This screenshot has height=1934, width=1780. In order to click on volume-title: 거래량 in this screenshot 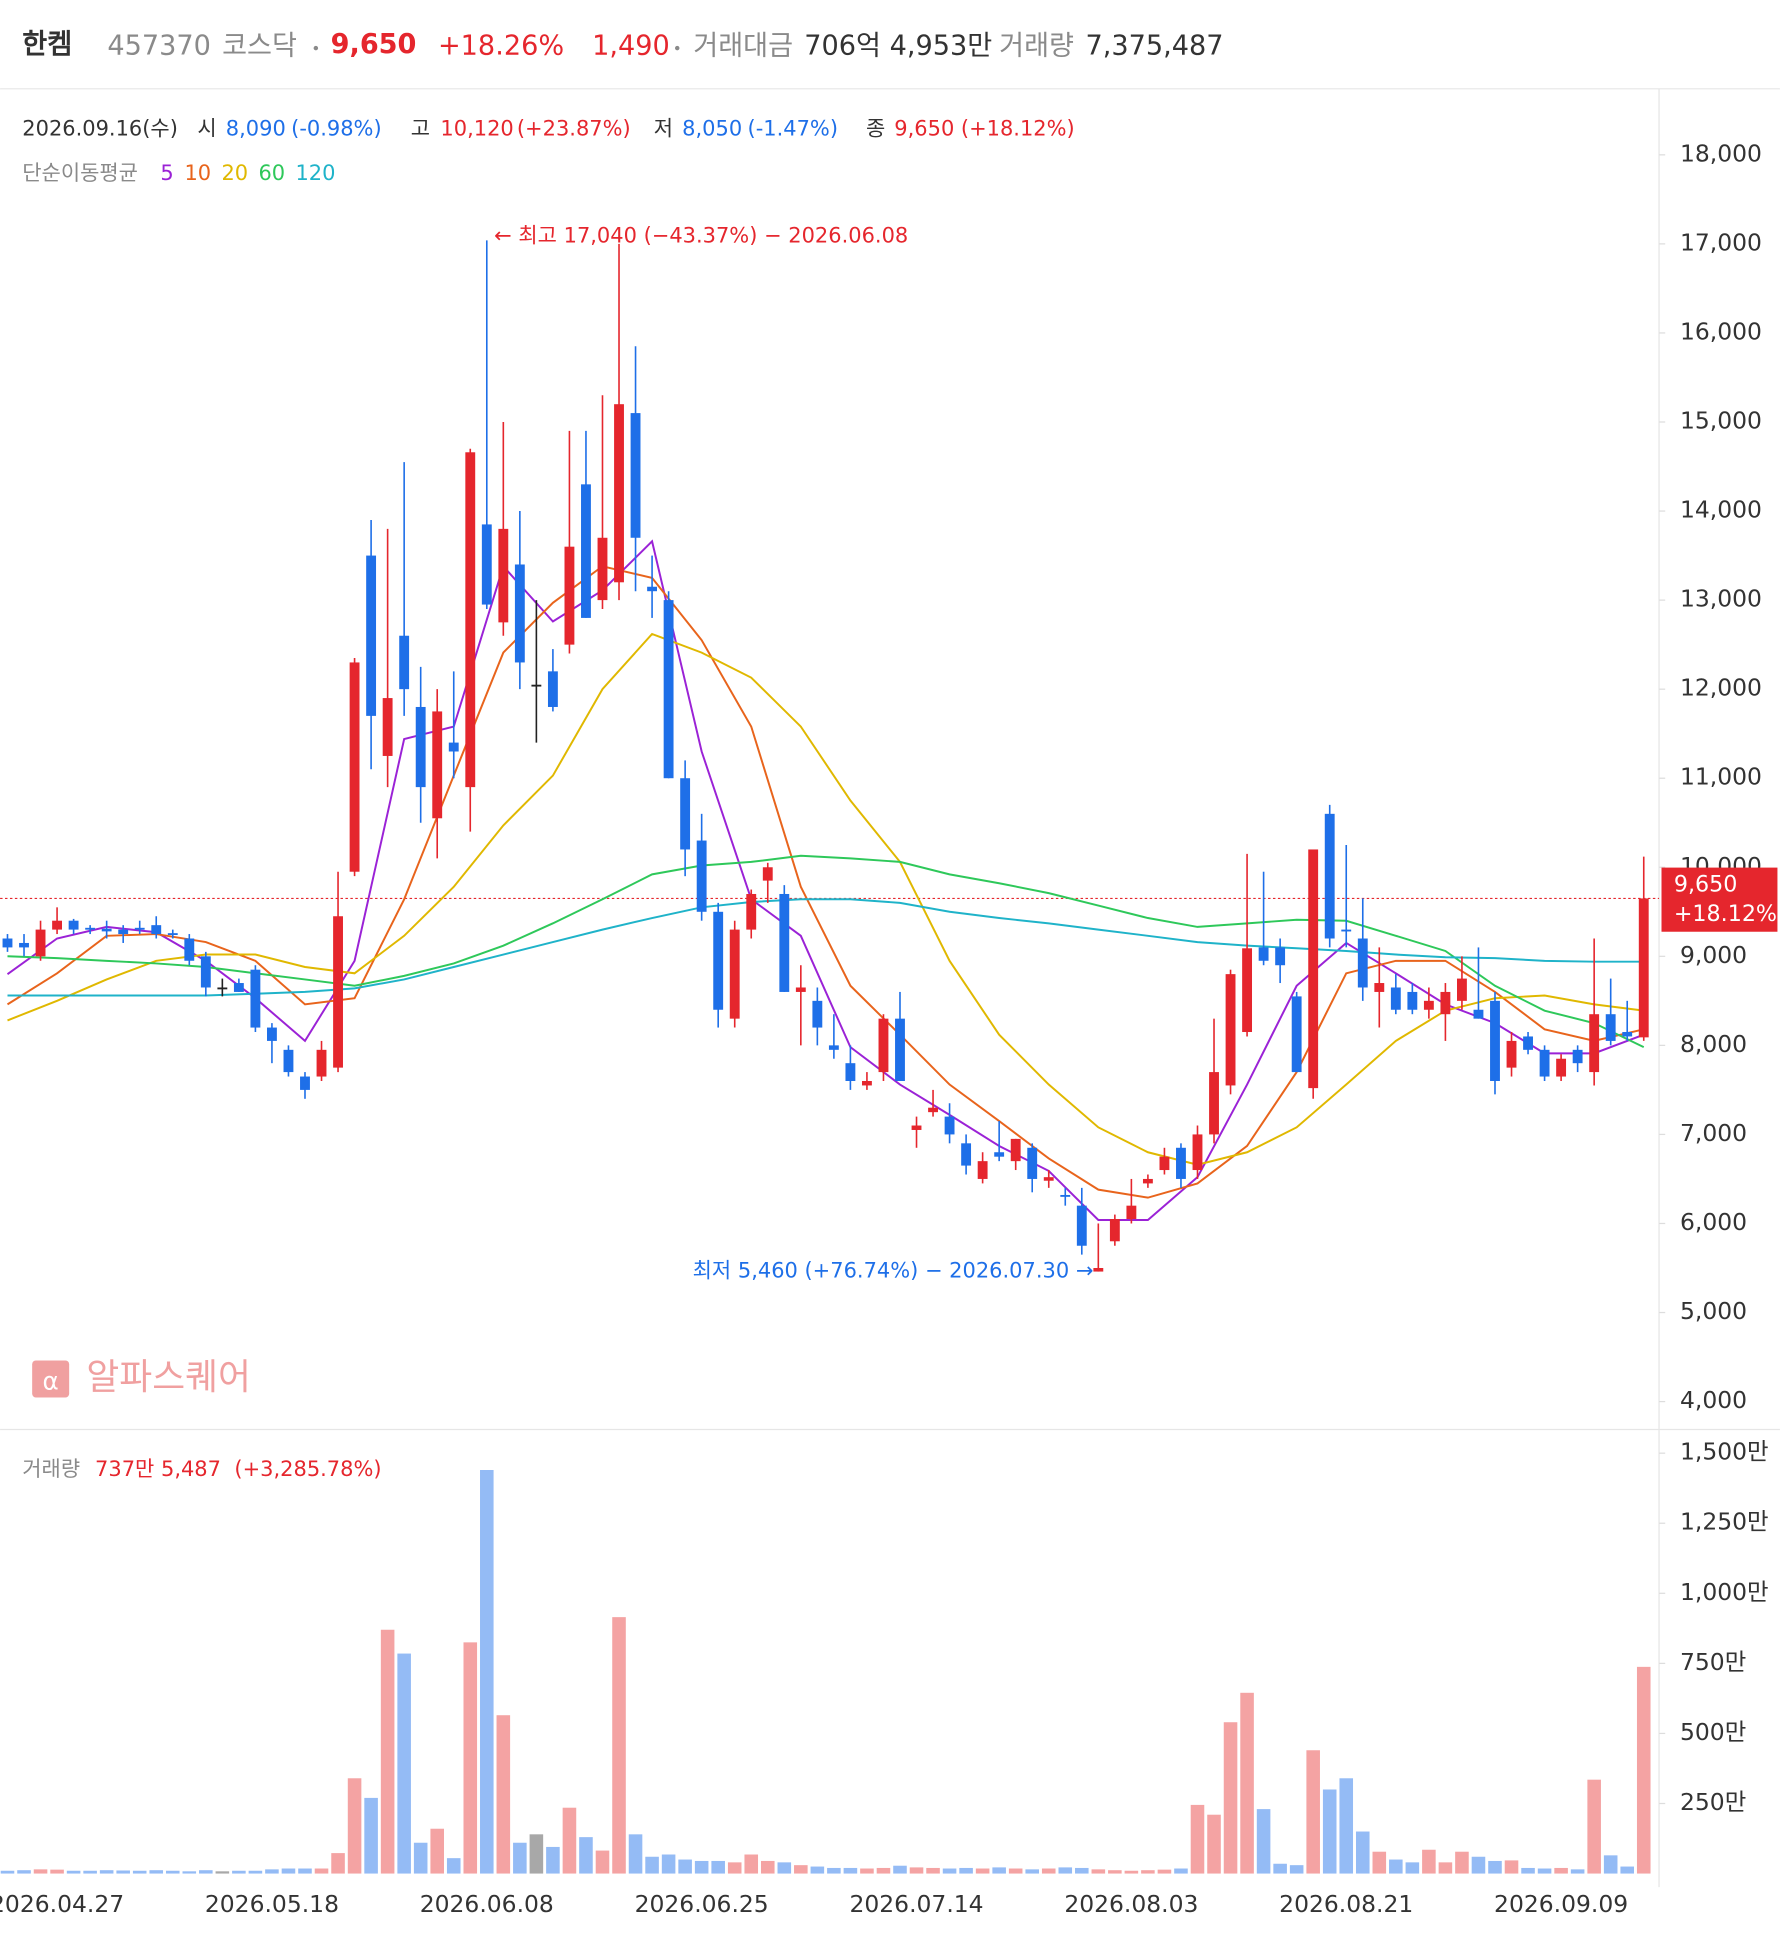, I will do `click(51, 1469)`.